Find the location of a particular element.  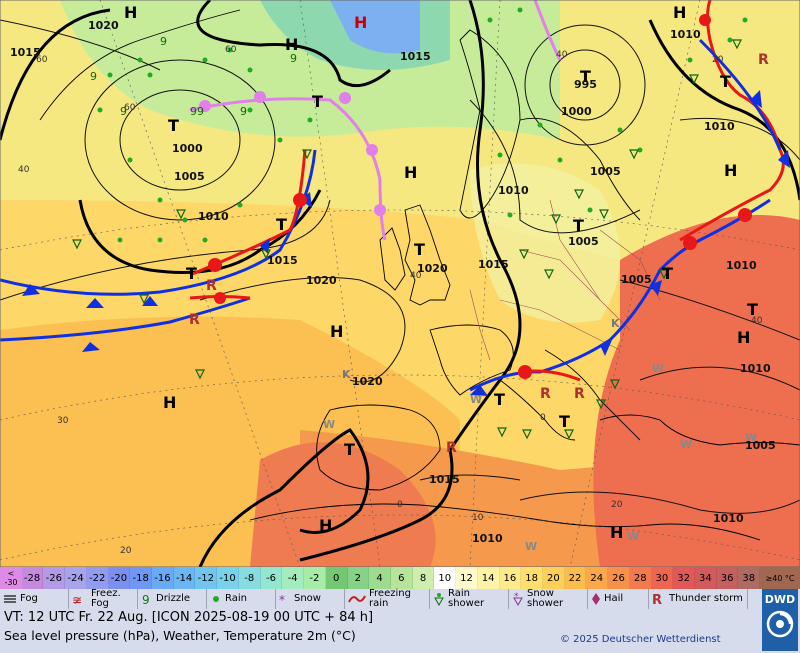

temp-label: 20 is located at coordinates (126, 551).